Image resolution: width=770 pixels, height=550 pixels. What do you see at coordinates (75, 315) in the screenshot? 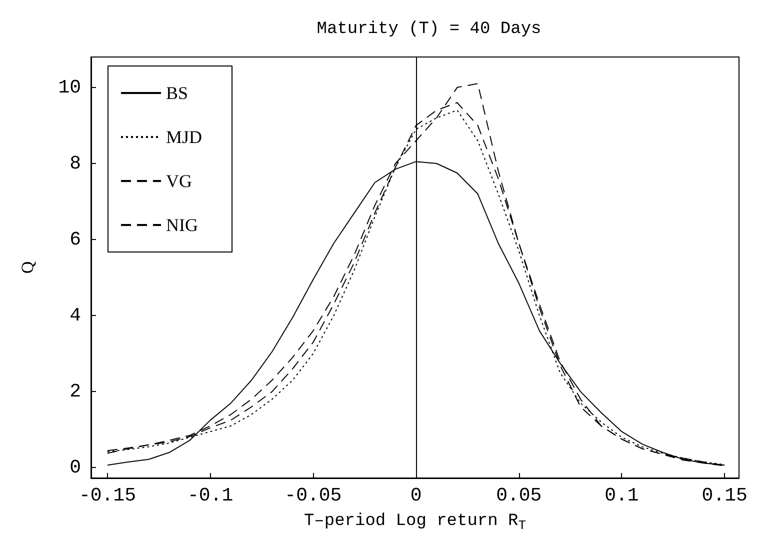
I see `y-tick-label: 4` at bounding box center [75, 315].